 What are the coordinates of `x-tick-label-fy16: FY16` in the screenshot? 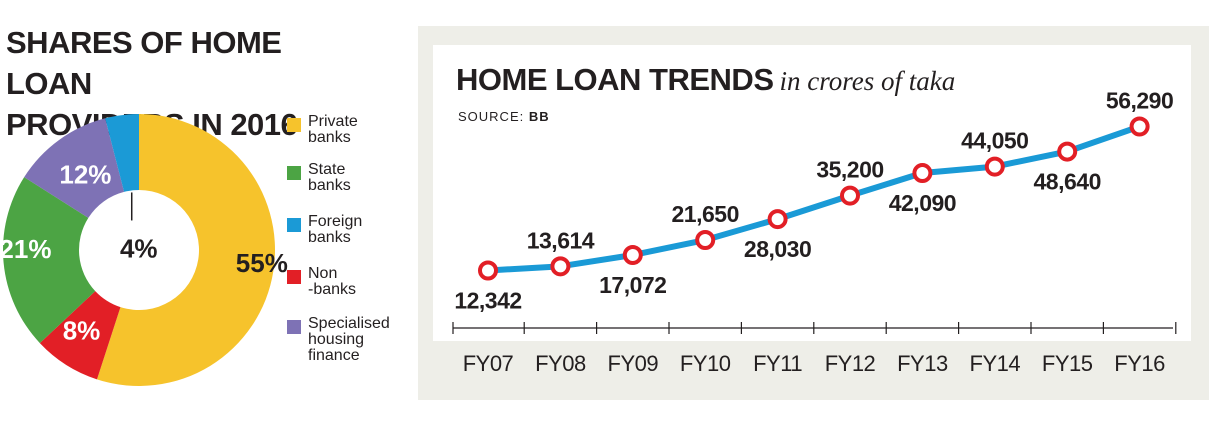 It's located at (1139, 363).